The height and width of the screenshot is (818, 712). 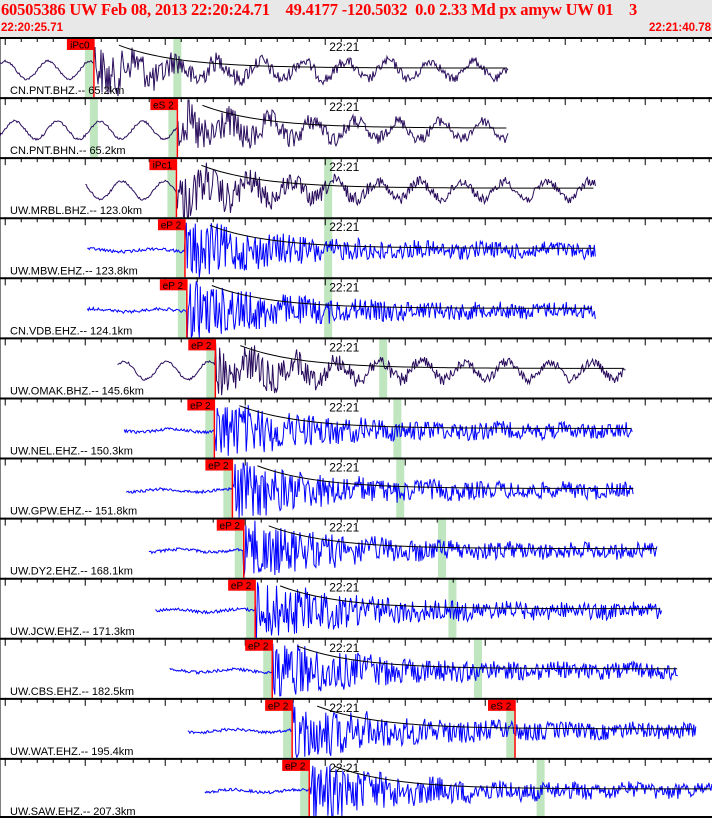 What do you see at coordinates (77, 391) in the screenshot?
I see `trace-label: UW.OMAK.BHZ.-- 145.6km` at bounding box center [77, 391].